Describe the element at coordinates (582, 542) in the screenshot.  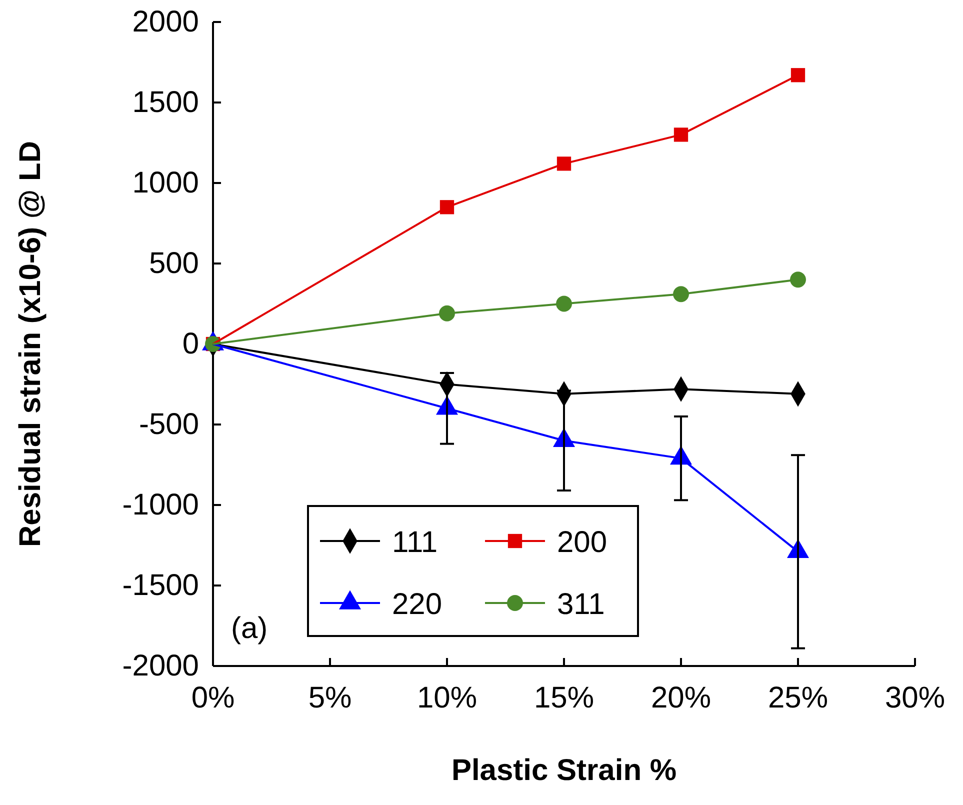
I see `legend-label: 200` at that location.